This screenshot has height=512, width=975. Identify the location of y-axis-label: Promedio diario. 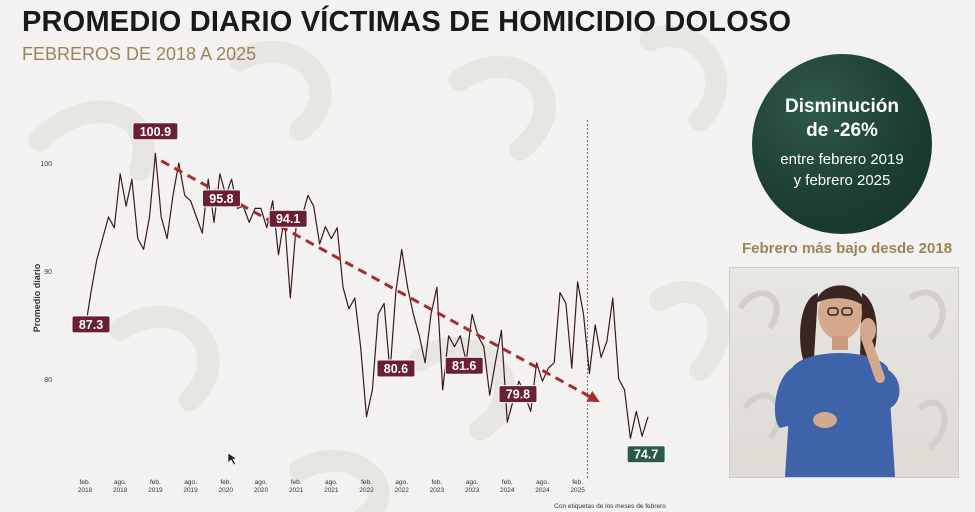
(37, 297).